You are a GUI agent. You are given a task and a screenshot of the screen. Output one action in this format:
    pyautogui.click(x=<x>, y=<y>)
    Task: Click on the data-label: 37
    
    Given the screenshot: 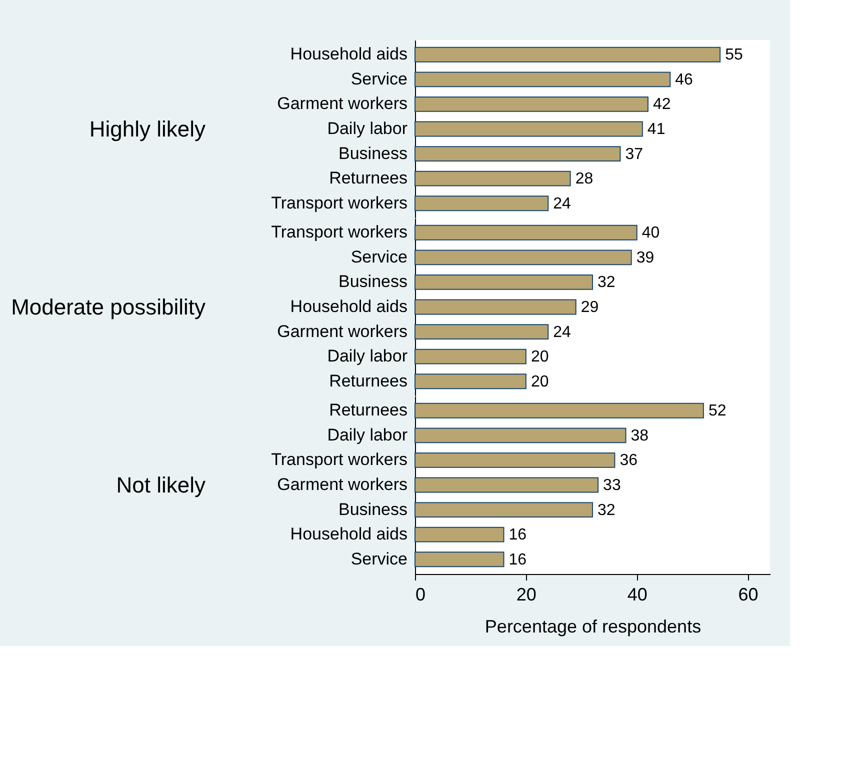 What is the action you would take?
    pyautogui.click(x=634, y=154)
    